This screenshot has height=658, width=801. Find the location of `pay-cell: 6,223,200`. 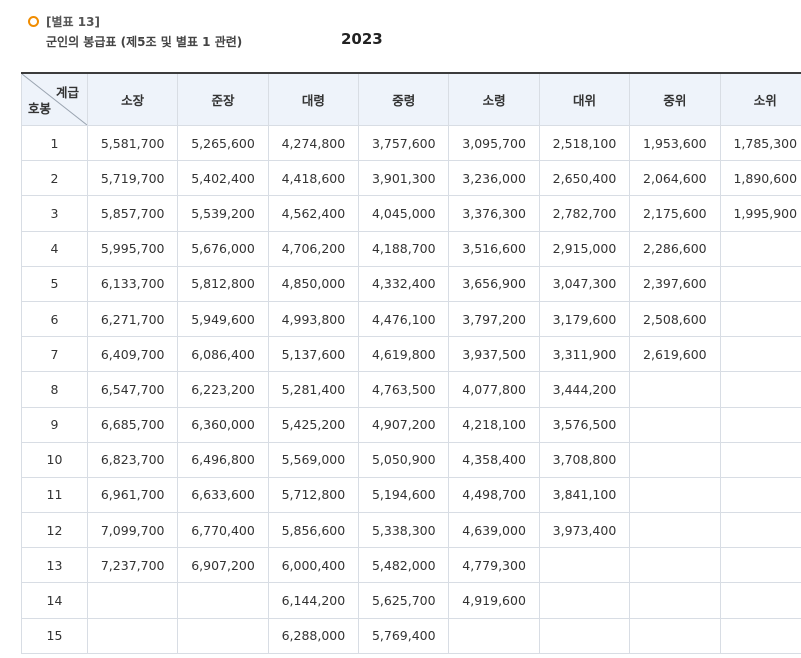

pay-cell: 6,223,200 is located at coordinates (223, 389).